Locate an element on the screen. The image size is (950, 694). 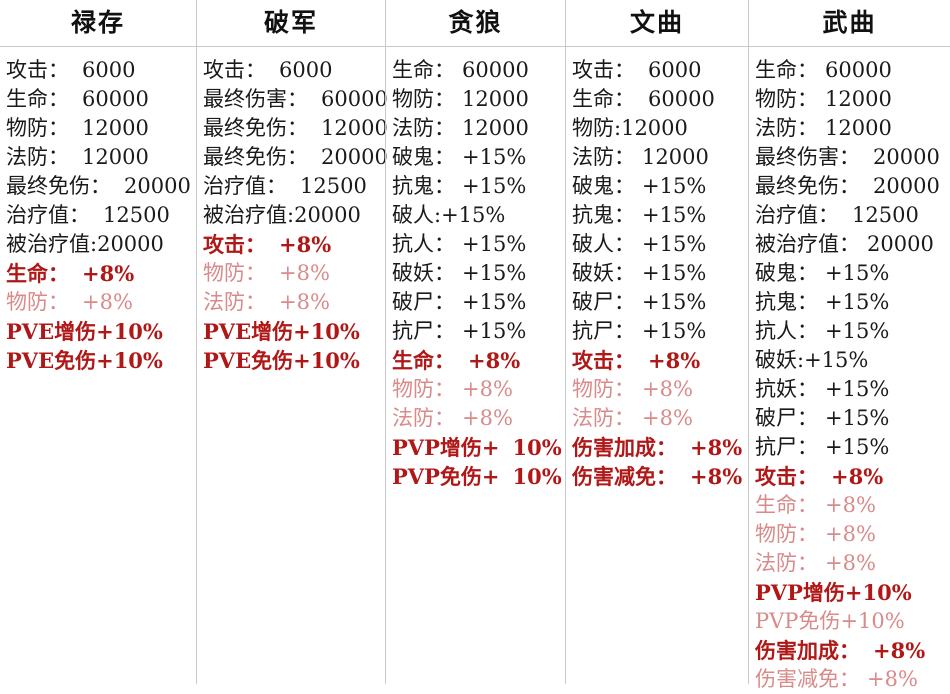
stat-row: 破妖： +15% is located at coordinates (478, 273).